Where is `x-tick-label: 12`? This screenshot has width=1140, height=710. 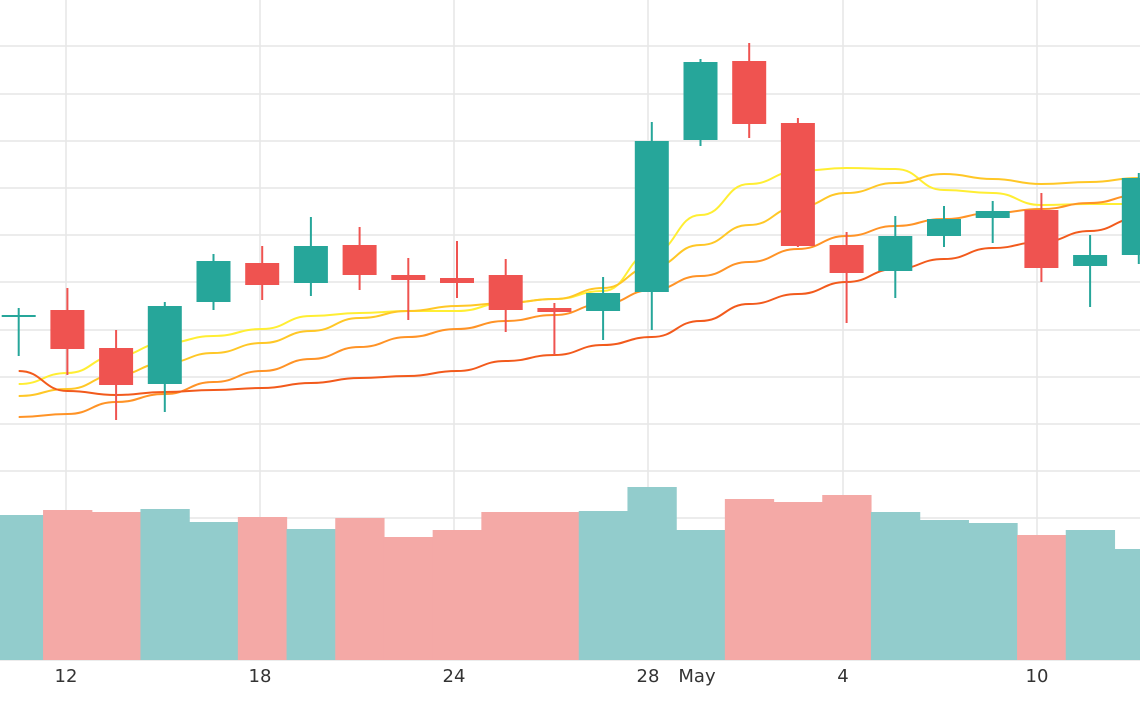
x-tick-label: 12 is located at coordinates (66, 676).